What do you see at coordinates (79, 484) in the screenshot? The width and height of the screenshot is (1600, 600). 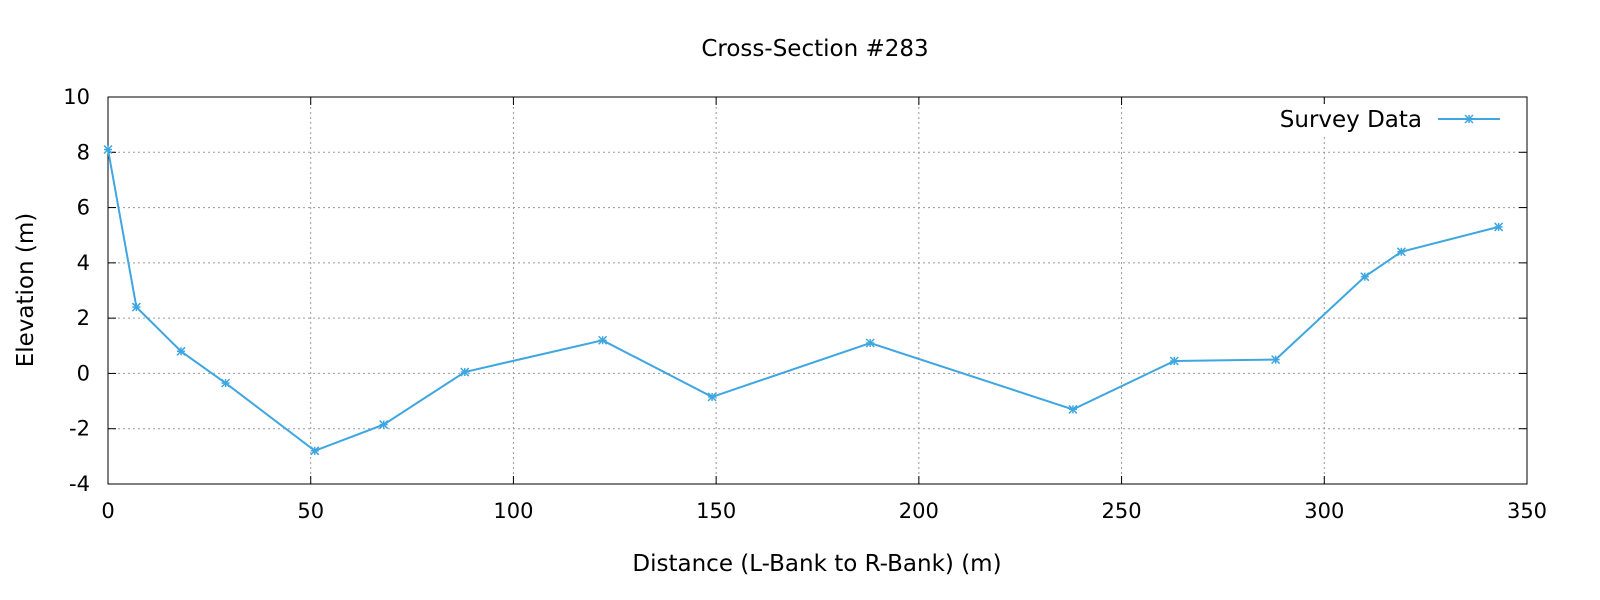 I see `y-tick-label: -4` at bounding box center [79, 484].